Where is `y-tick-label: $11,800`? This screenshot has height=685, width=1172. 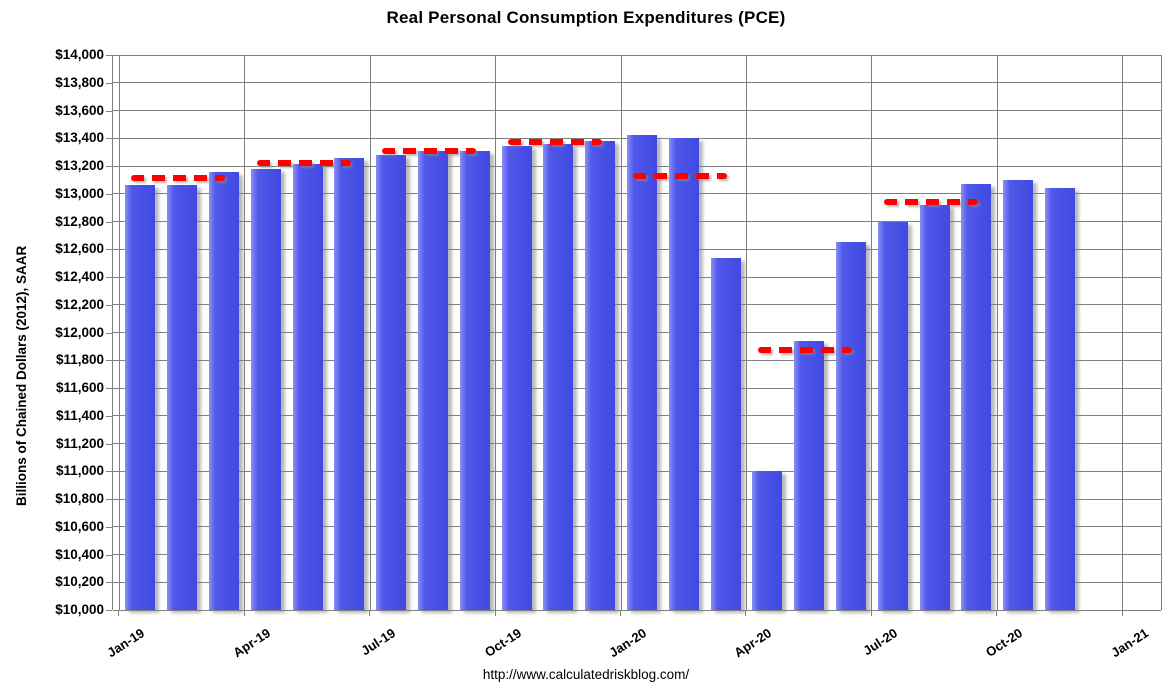 y-tick-label: $11,800 is located at coordinates (79, 360).